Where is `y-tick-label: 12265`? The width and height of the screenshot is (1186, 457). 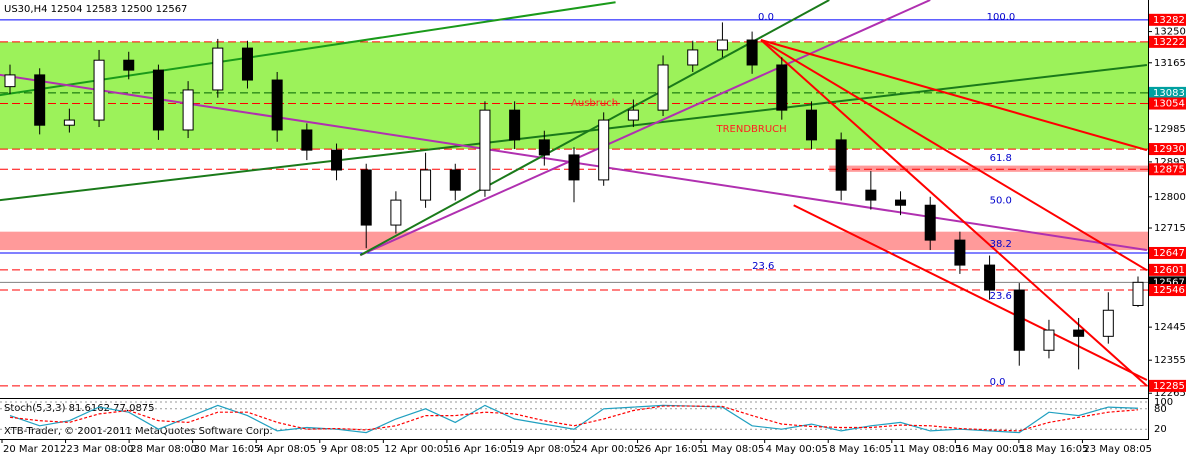 y-tick-label: 12265 is located at coordinates (1170, 393).